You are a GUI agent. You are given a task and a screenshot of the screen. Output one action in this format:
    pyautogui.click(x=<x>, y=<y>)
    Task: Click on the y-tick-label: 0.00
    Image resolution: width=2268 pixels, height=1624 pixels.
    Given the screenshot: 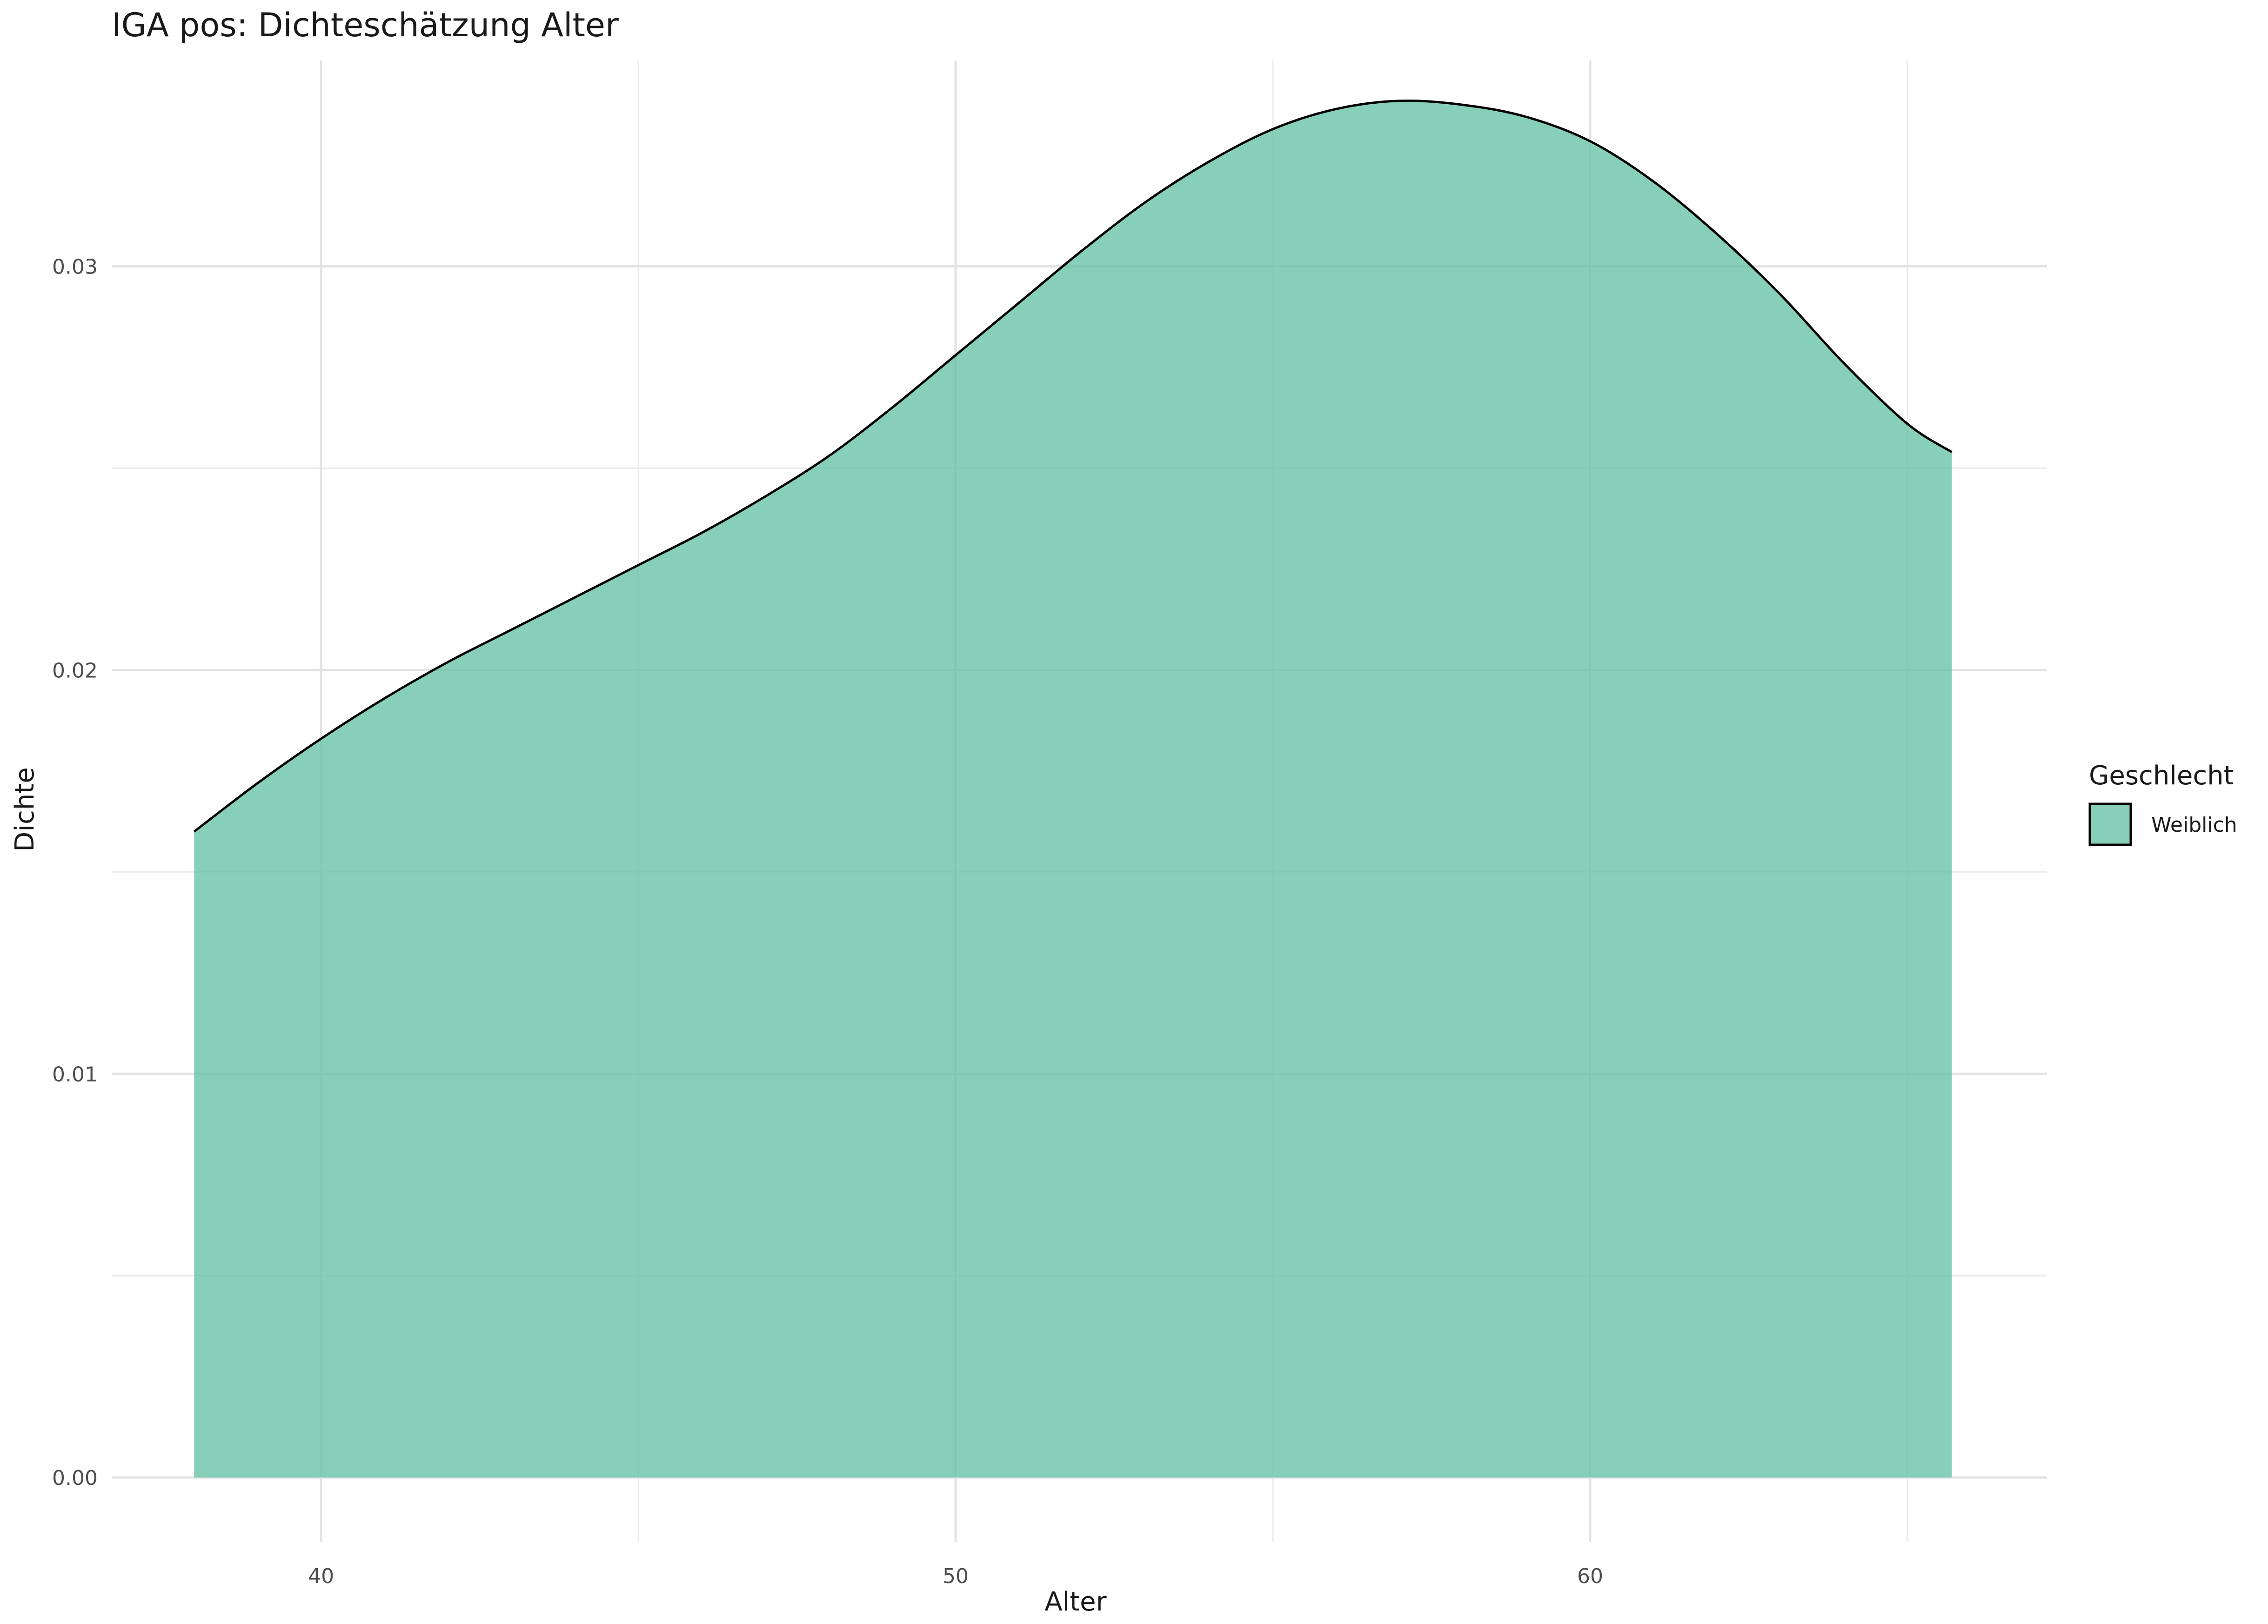 What is the action you would take?
    pyautogui.click(x=75, y=1478)
    